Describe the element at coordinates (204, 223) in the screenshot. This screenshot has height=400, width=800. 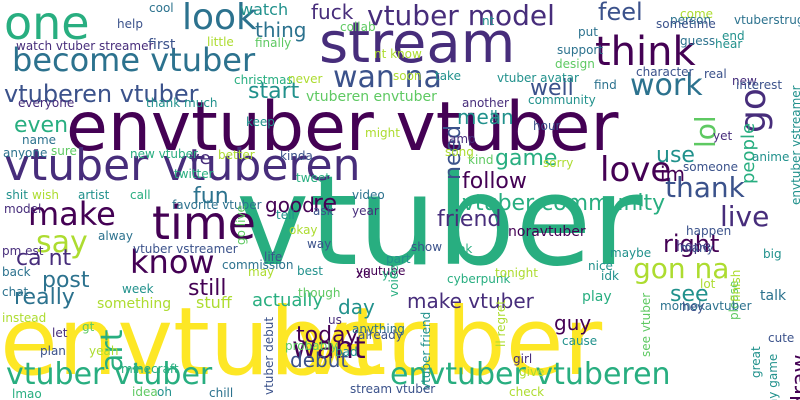
I see `cloud-word: time` at that location.